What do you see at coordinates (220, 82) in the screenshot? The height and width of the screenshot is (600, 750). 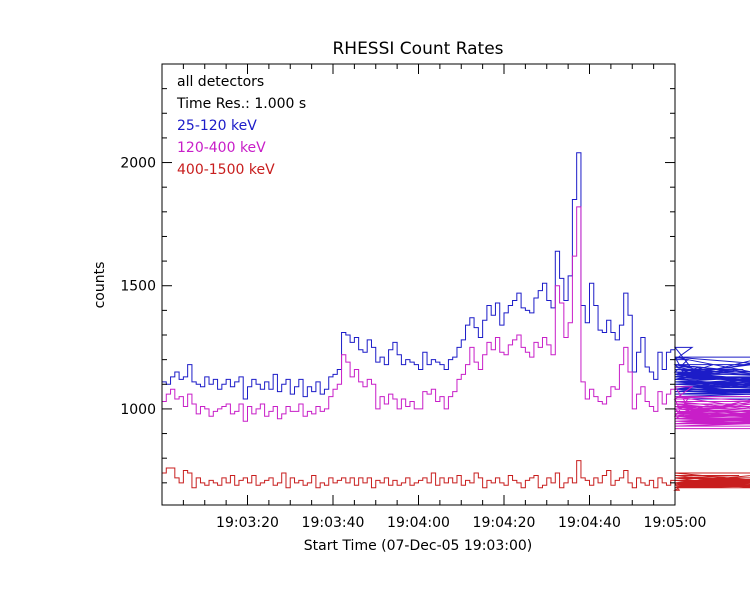 I see `legend-note: all detectors` at bounding box center [220, 82].